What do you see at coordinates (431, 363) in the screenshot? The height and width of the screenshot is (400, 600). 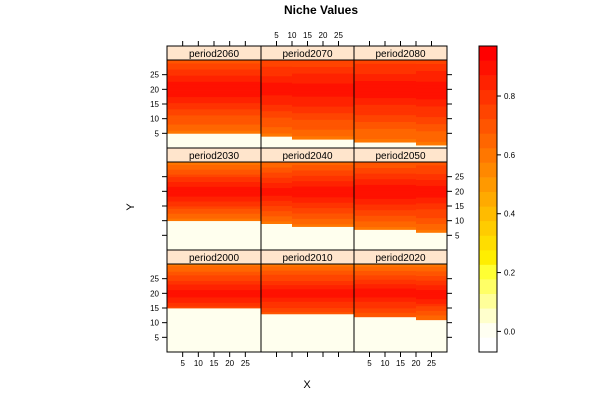 I see `x-tick-label: 25` at bounding box center [431, 363].